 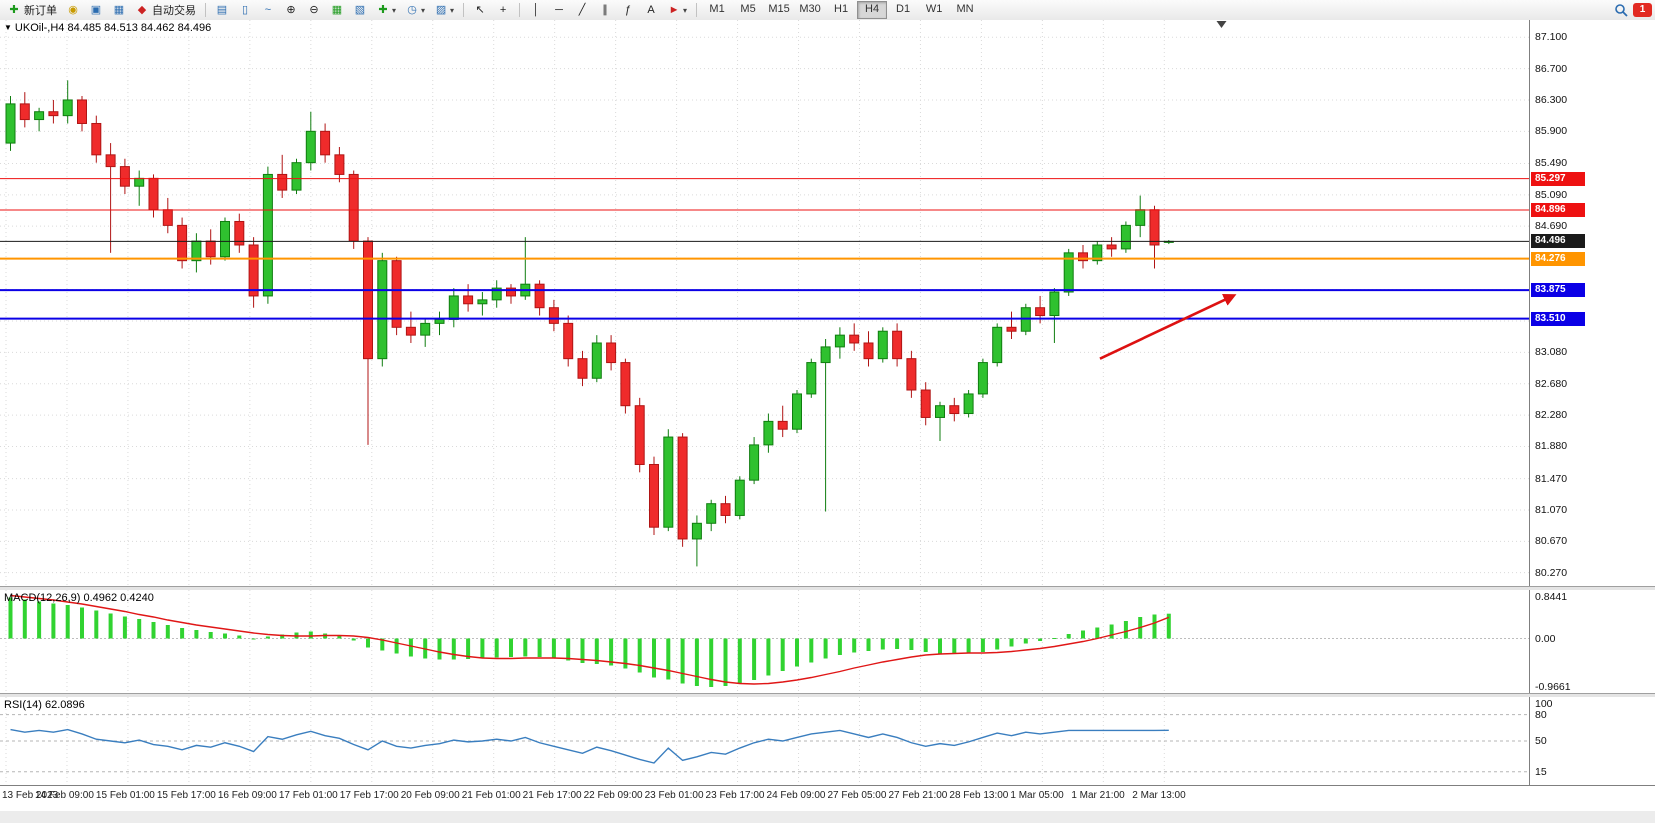 What do you see at coordinates (165, 10) in the screenshot?
I see `auto-trading-button: ◆ 自动交易` at bounding box center [165, 10].